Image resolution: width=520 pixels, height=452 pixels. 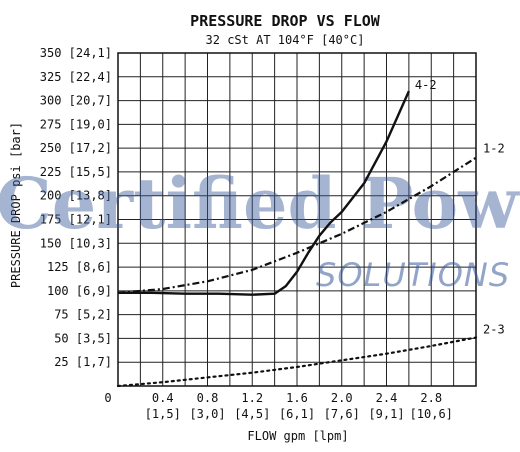 What do you see at coordinates (76, 101) in the screenshot?
I see `y-tick-label: 300 [20,7]` at bounding box center [76, 101].